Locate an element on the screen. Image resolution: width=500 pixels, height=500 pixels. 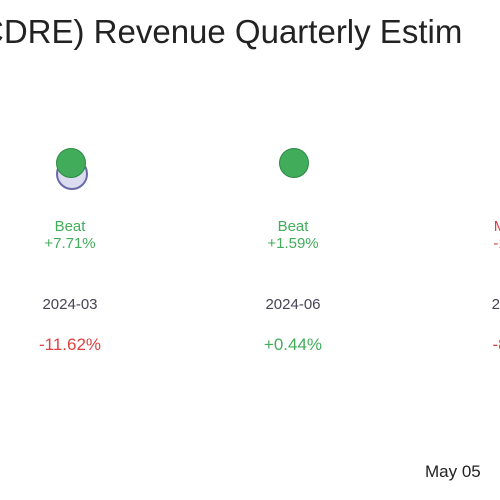
surprise-label: -1 is located at coordinates (496, 243).